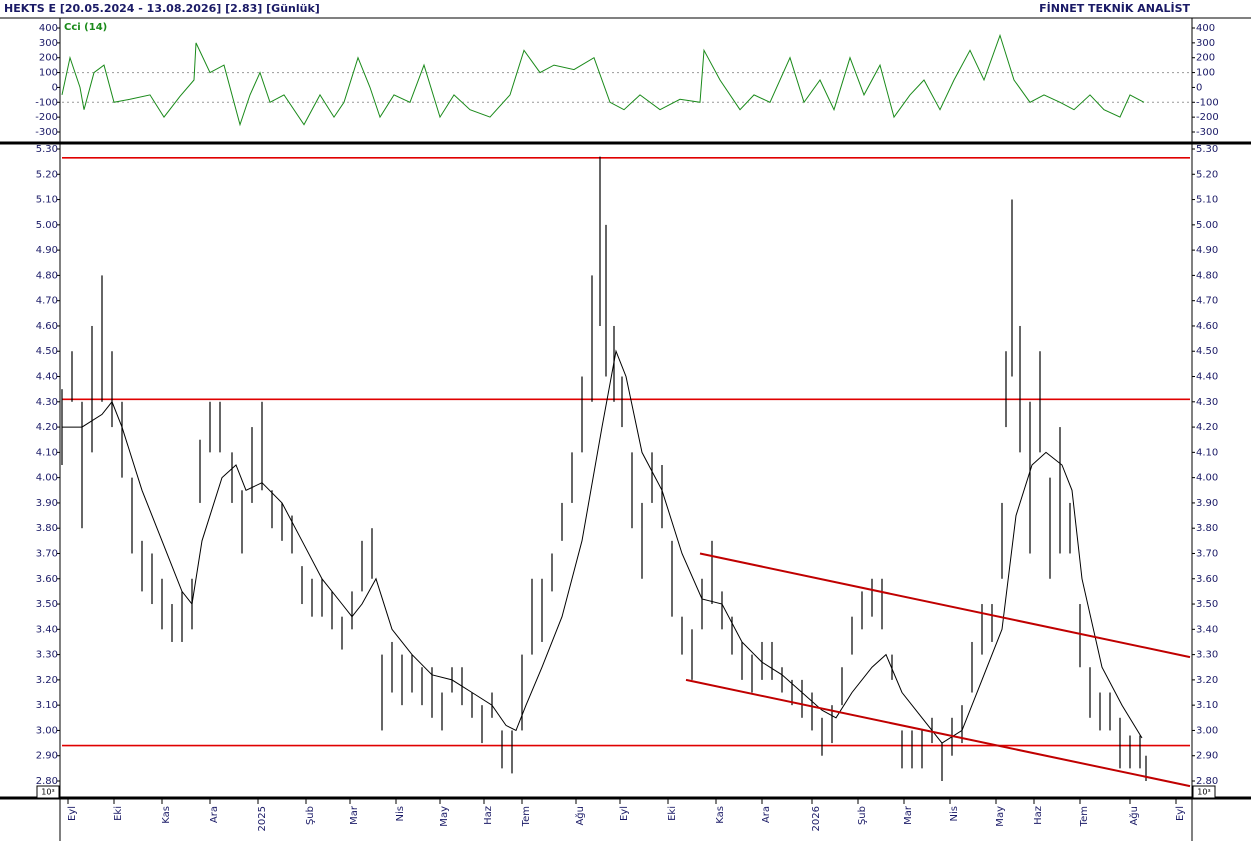  I want to click on y-tick-label: 5.30, so click(47, 149).